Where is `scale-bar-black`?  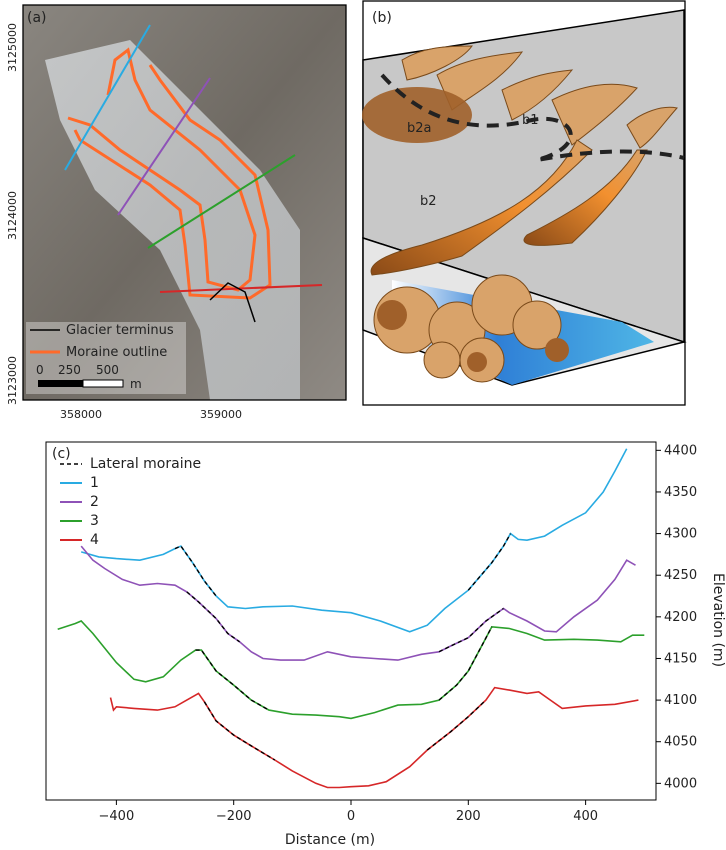
scale-bar-black is located at coordinates (60, 383).